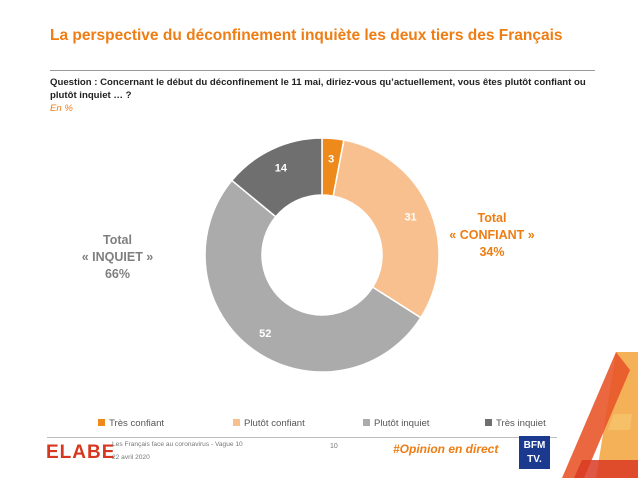  What do you see at coordinates (131, 457) in the screenshot?
I see `footer-date: 22 avril 2020` at bounding box center [131, 457].